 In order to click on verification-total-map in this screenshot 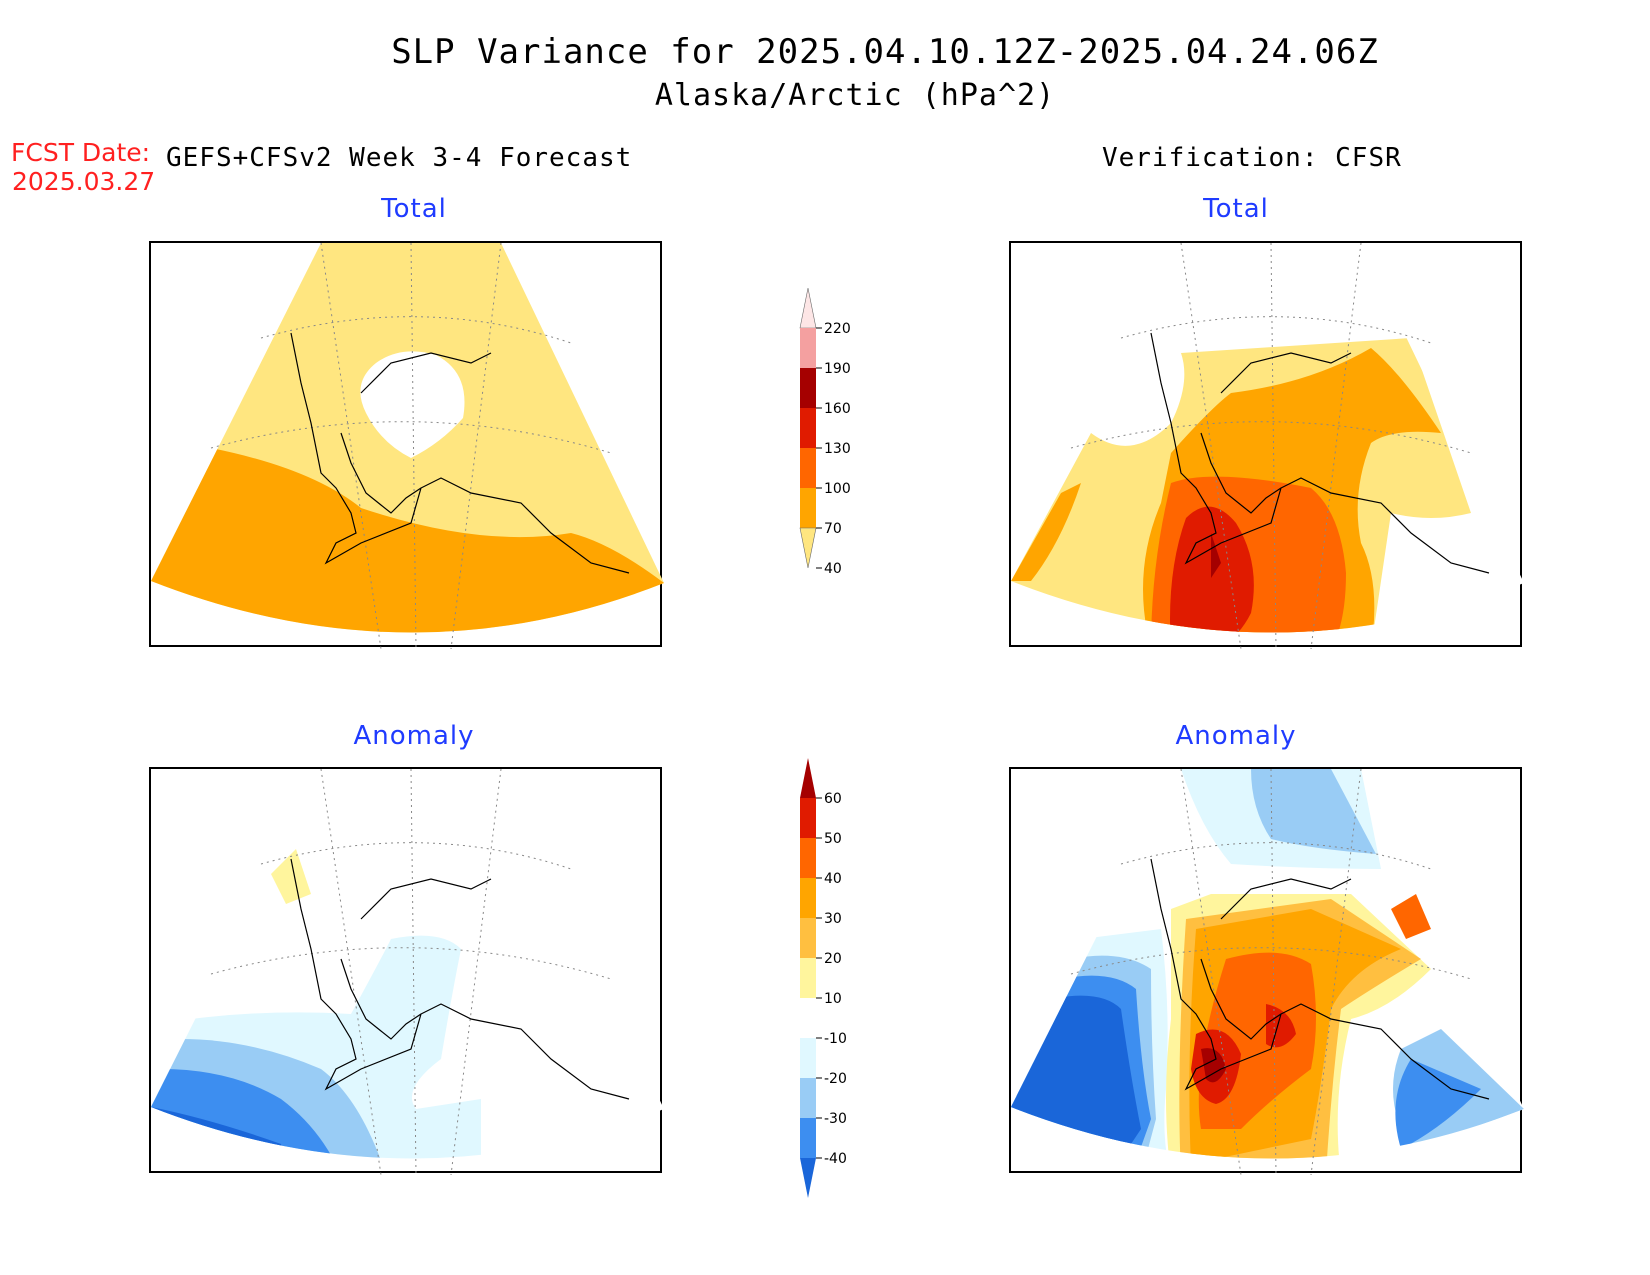, I will do `click(1266, 445)`.